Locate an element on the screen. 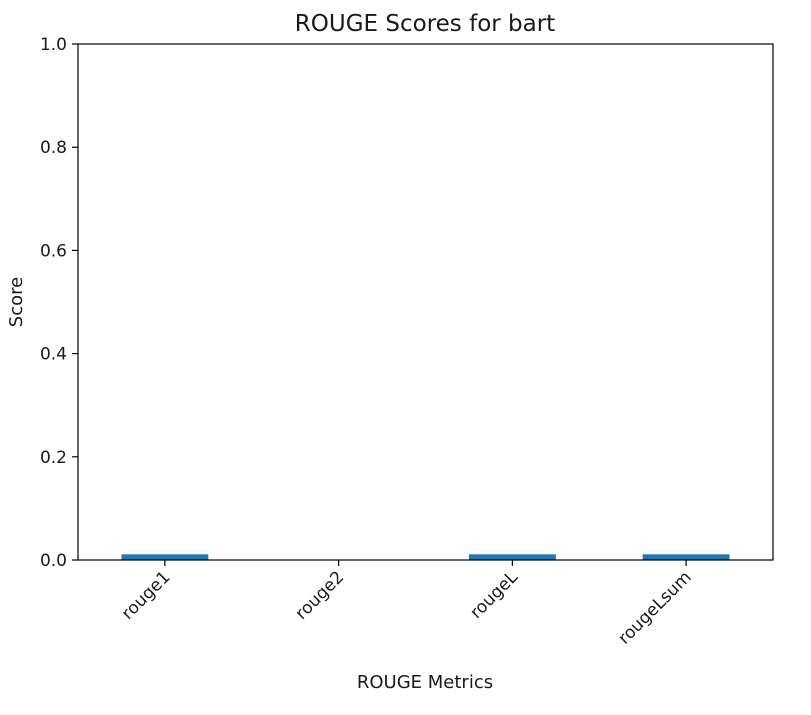  y-tick-label: 0.8 is located at coordinates (53, 148).